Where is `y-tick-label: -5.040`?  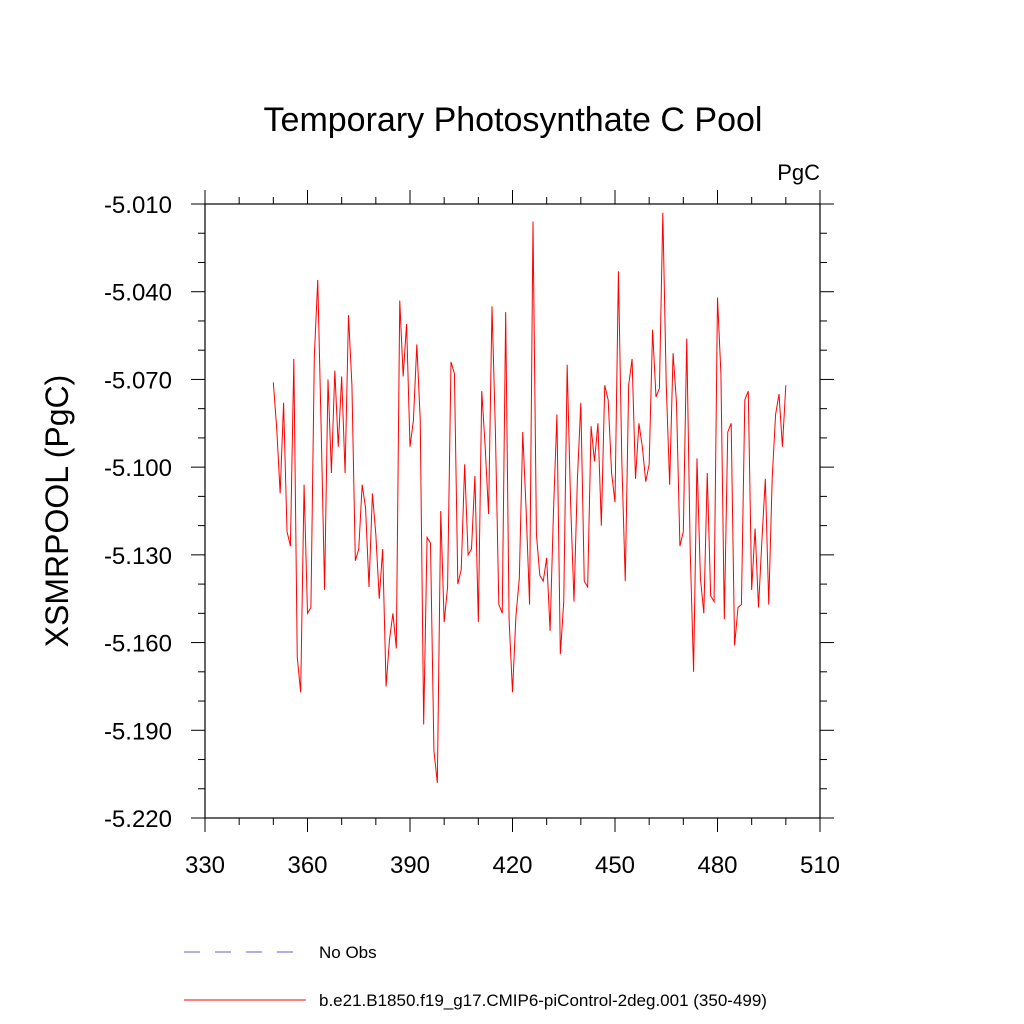 y-tick-label: -5.040 is located at coordinates (138, 293).